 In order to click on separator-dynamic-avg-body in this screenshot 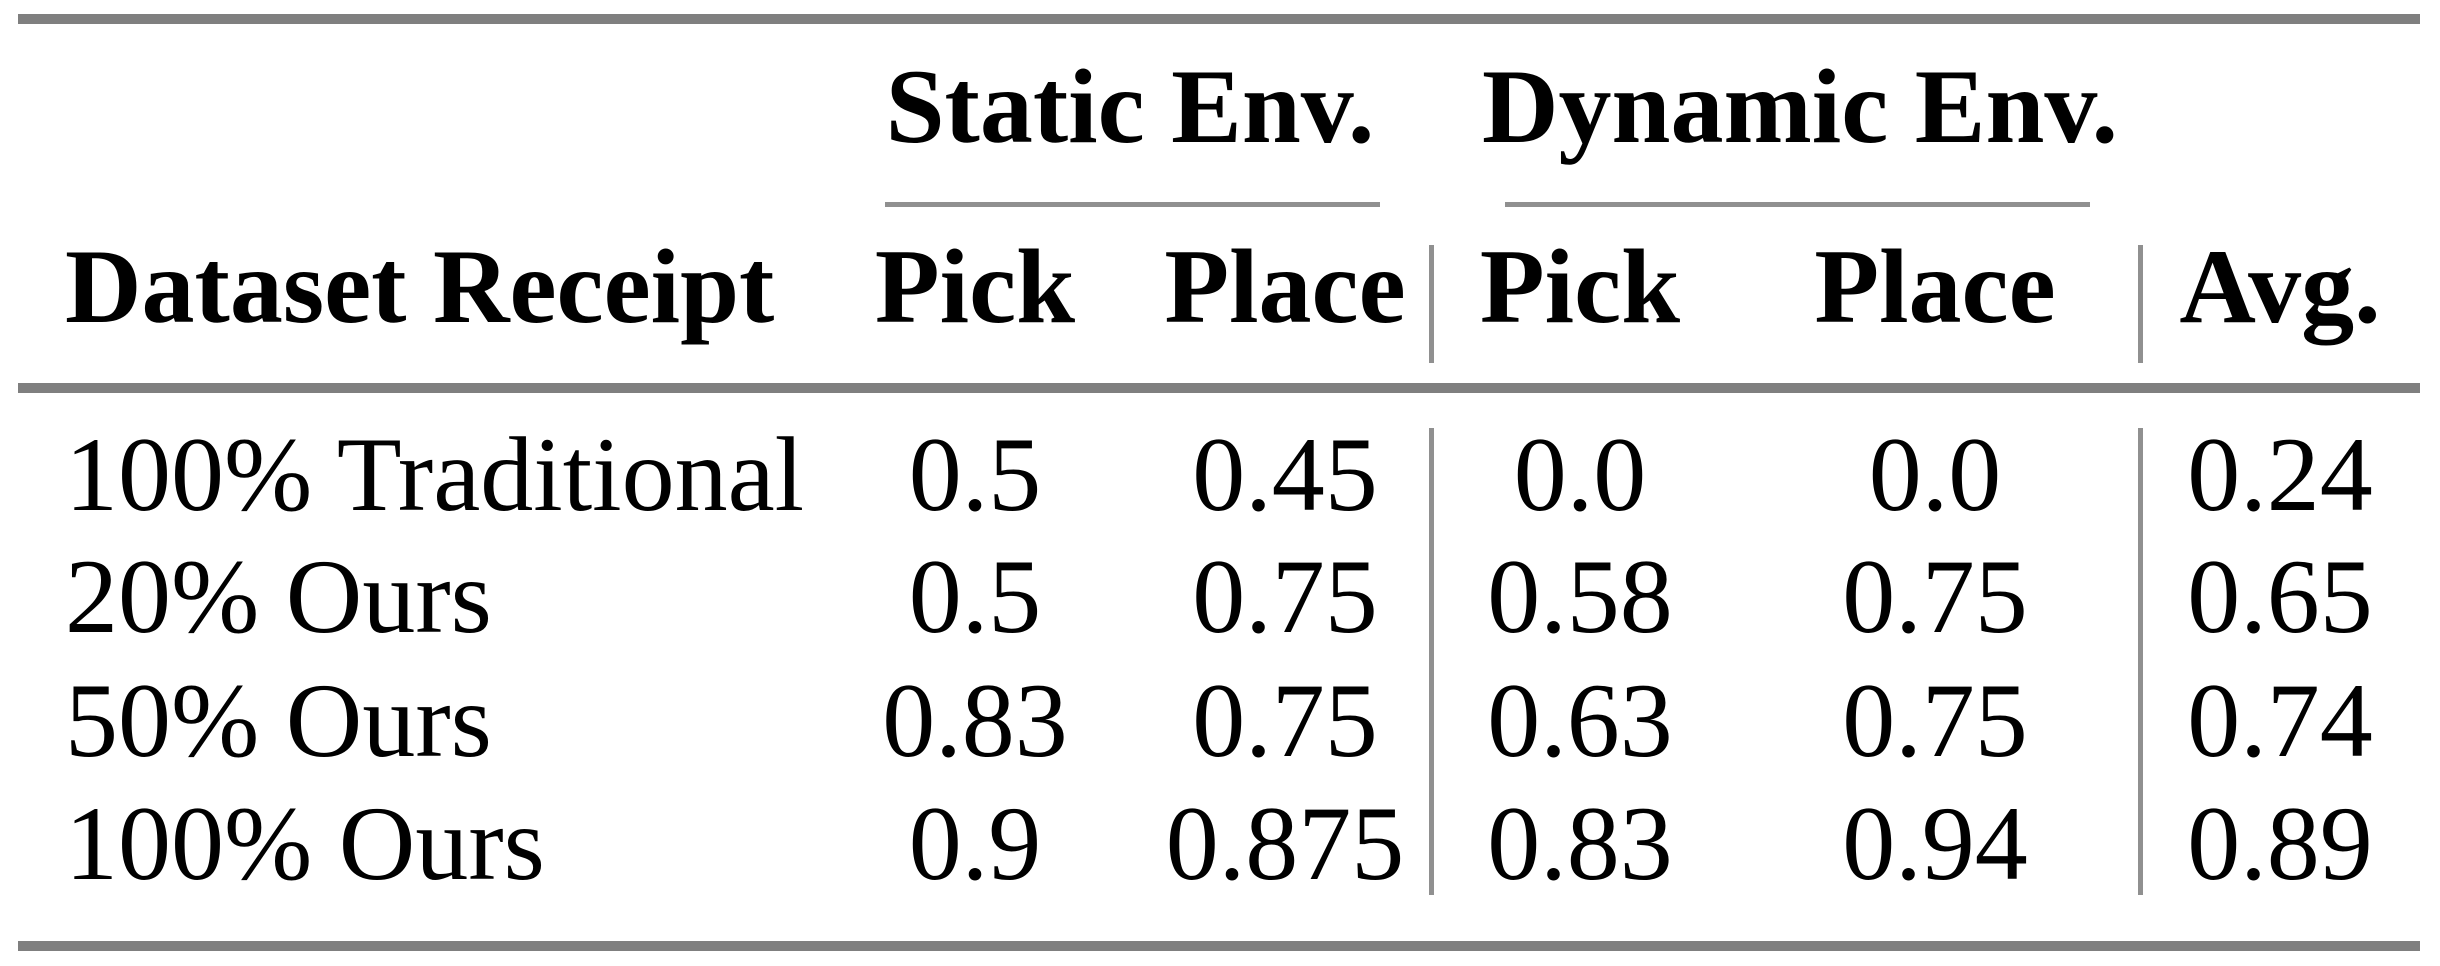, I will do `click(2140, 661)`.